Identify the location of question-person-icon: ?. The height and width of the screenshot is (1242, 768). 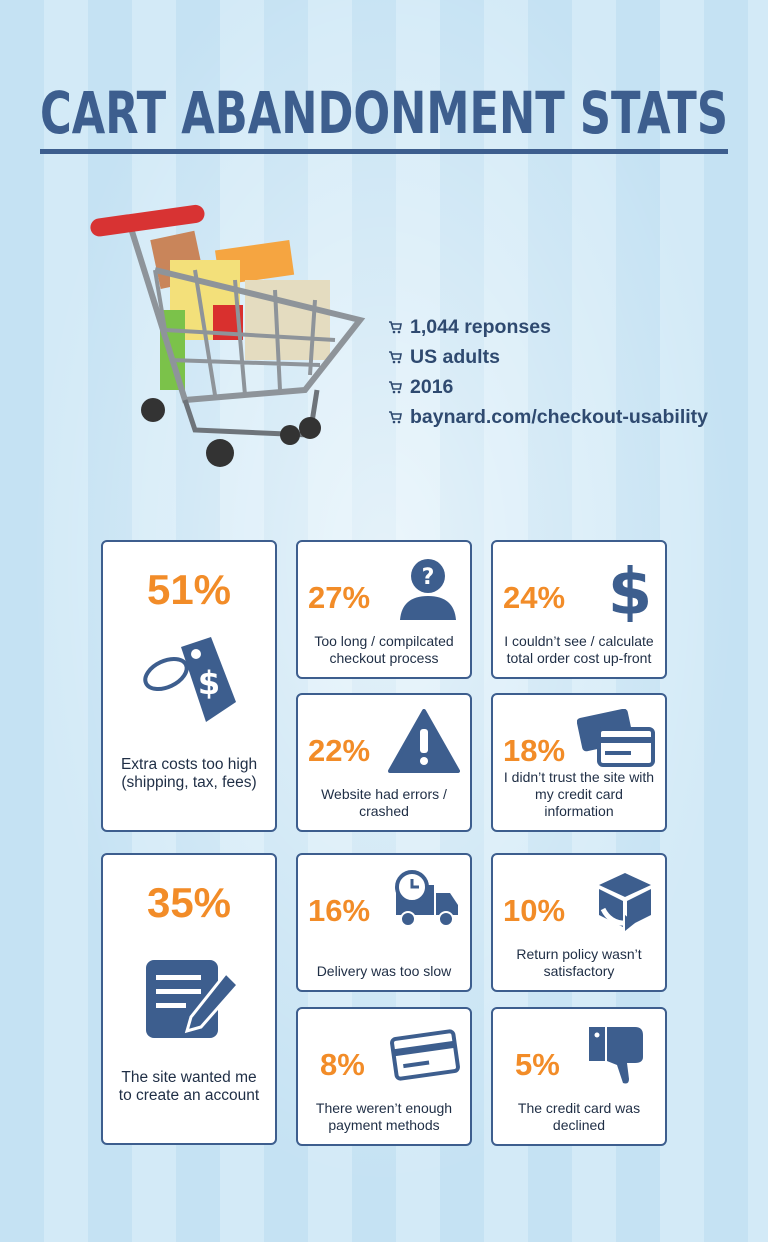
(428, 589).